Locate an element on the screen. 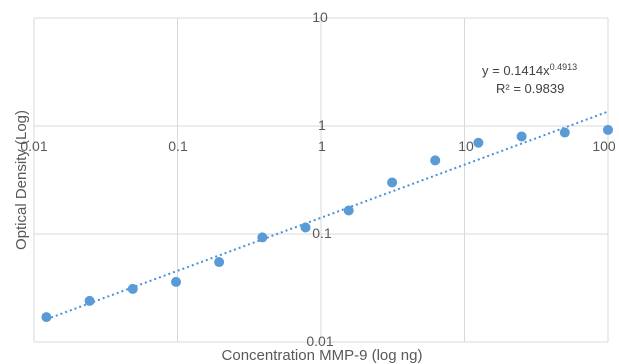 This screenshot has width=619, height=364. trendline-equation-base: y = 0.1414x is located at coordinates (516, 70).